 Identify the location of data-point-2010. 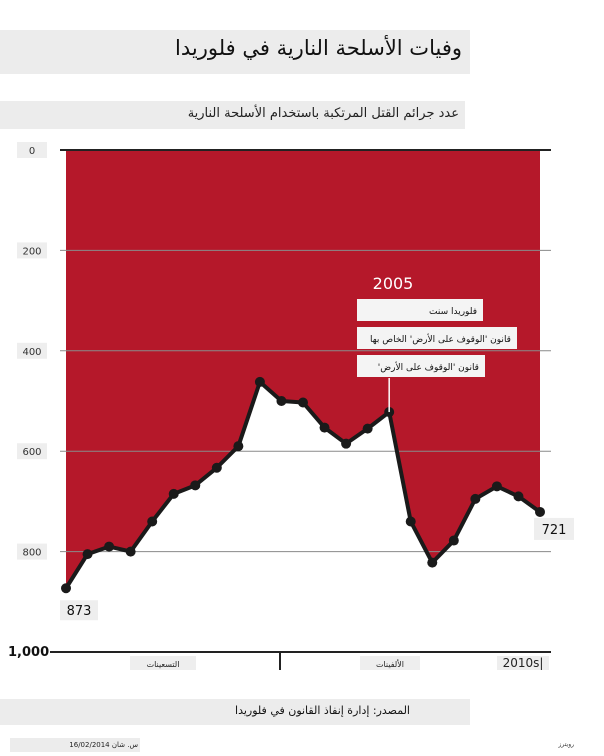
(496, 486).